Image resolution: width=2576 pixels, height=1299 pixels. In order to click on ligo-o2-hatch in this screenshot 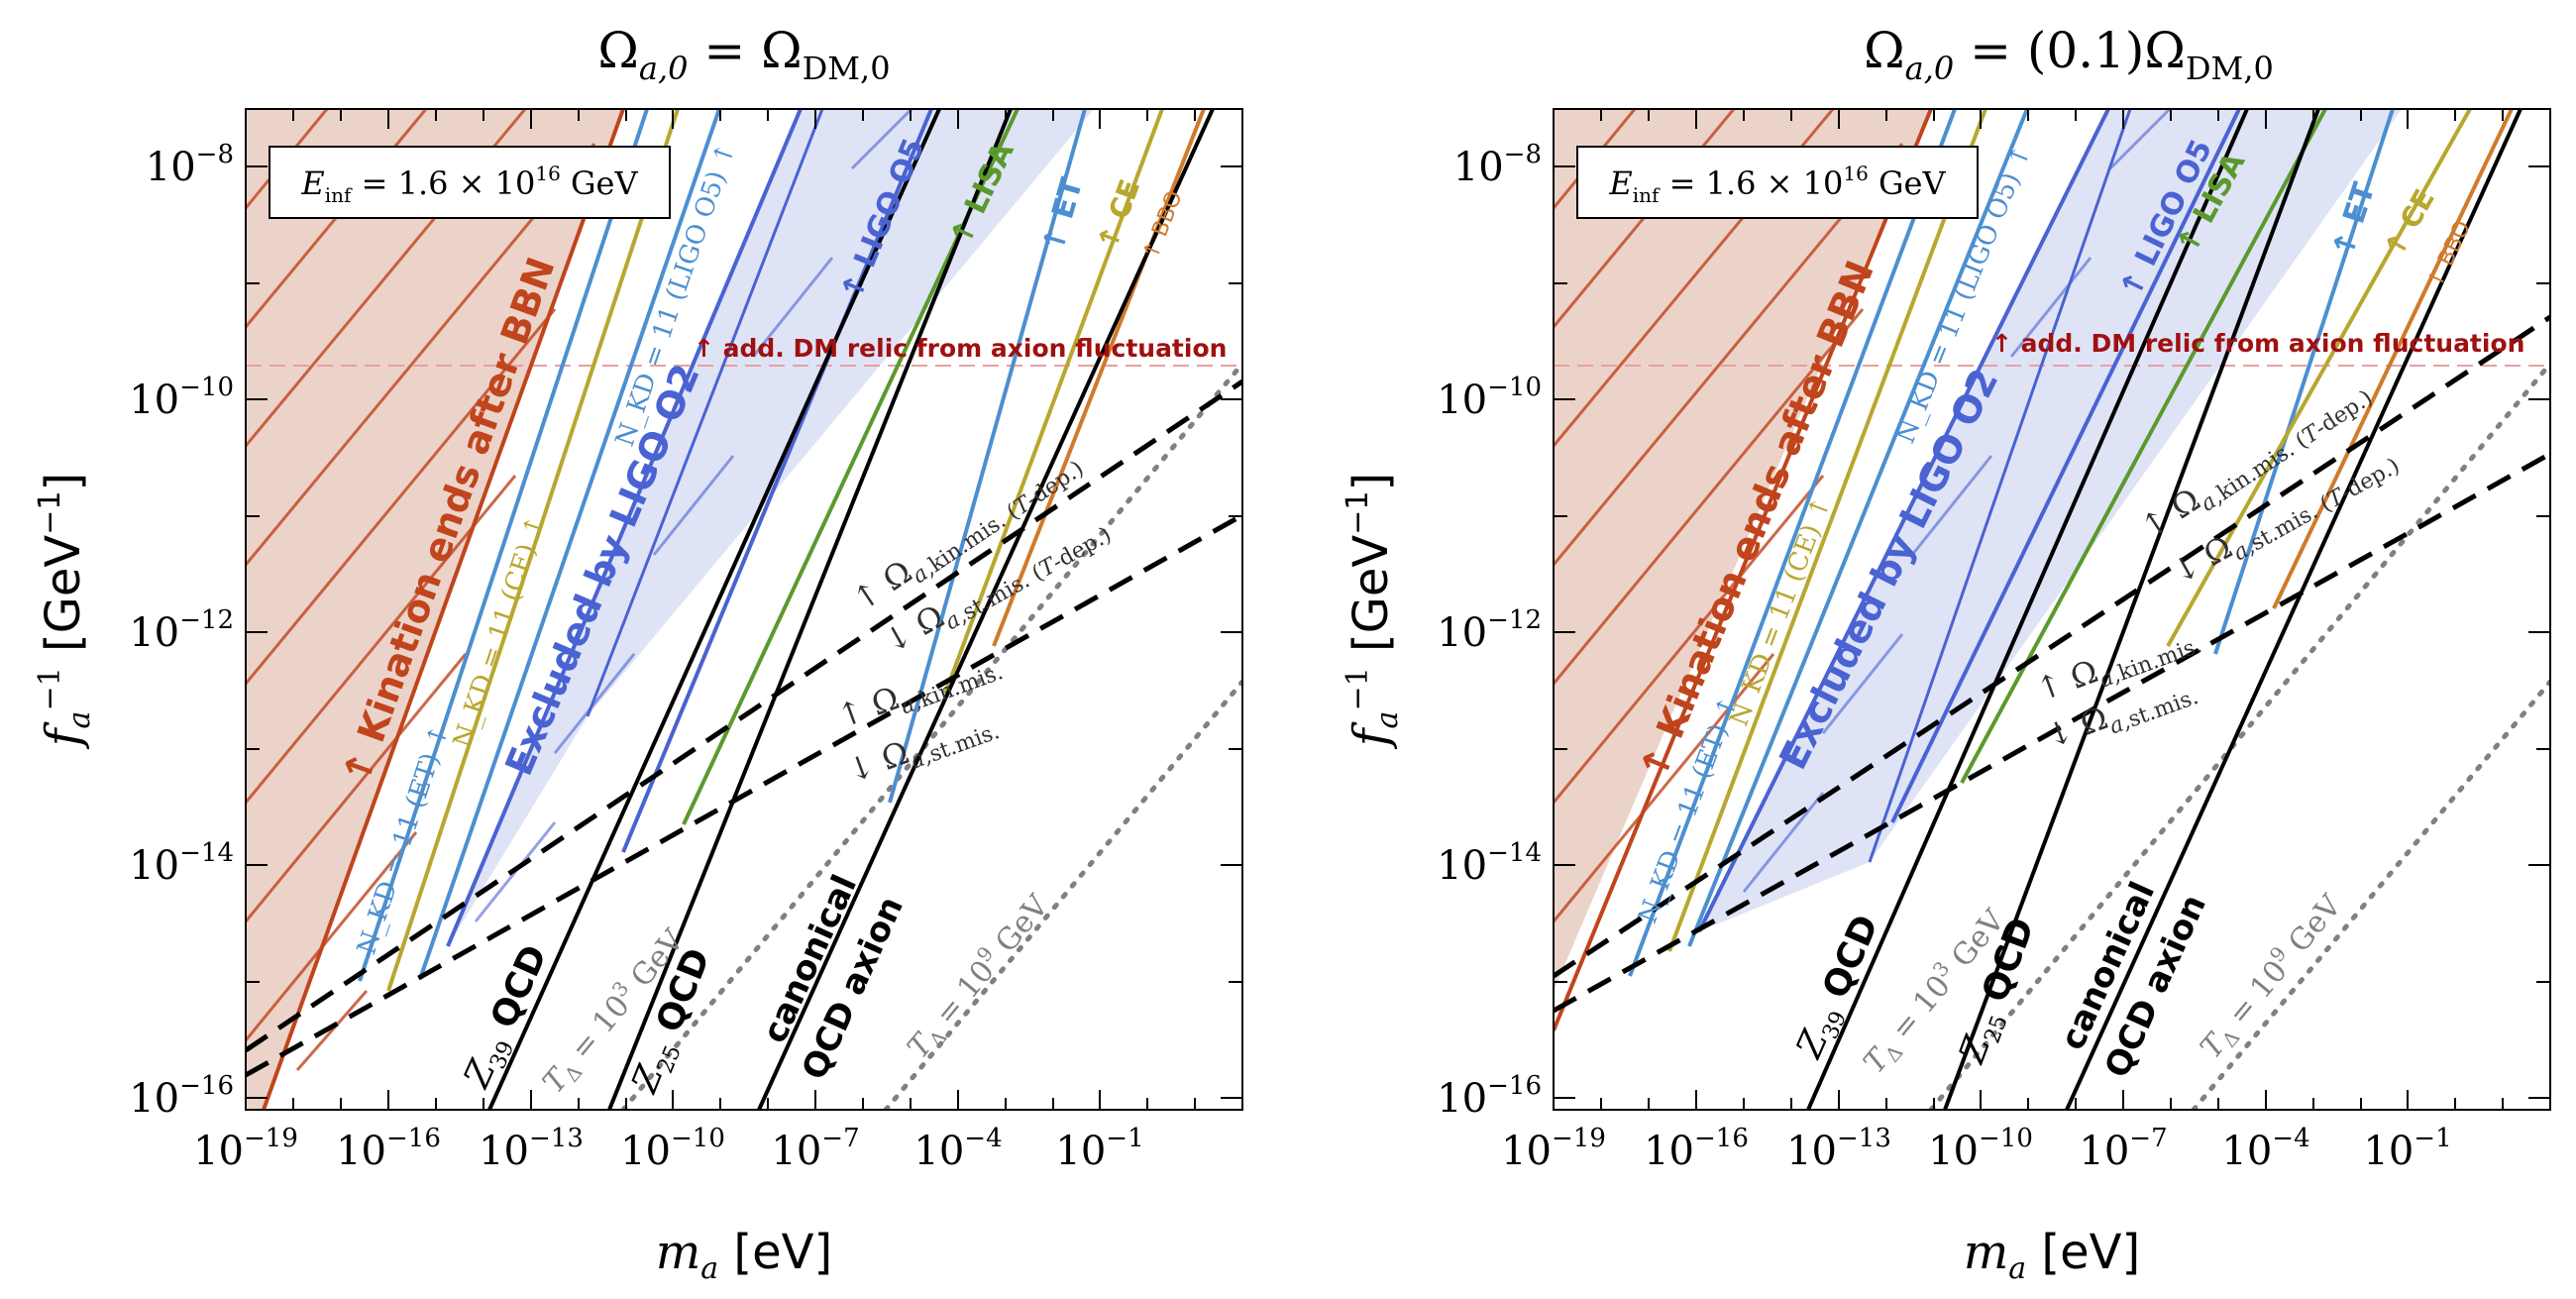, I will do `click(1957, 501)`.